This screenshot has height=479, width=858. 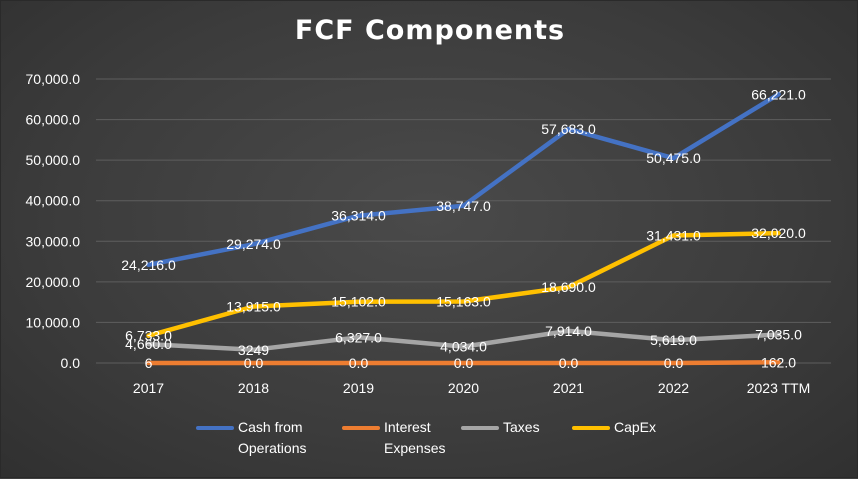 I want to click on data-label-capex: 15,163.0, so click(x=463, y=301).